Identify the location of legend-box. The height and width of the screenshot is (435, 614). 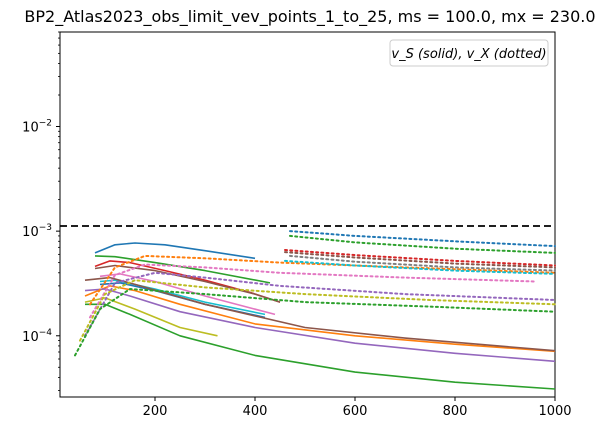
(469, 53).